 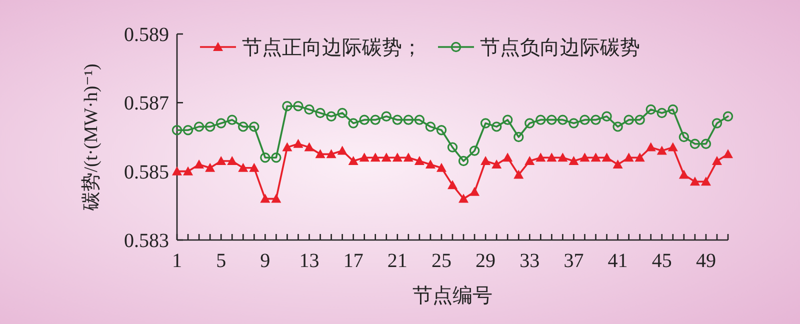 What do you see at coordinates (309, 261) in the screenshot?
I see `x-tick-label: 13` at bounding box center [309, 261].